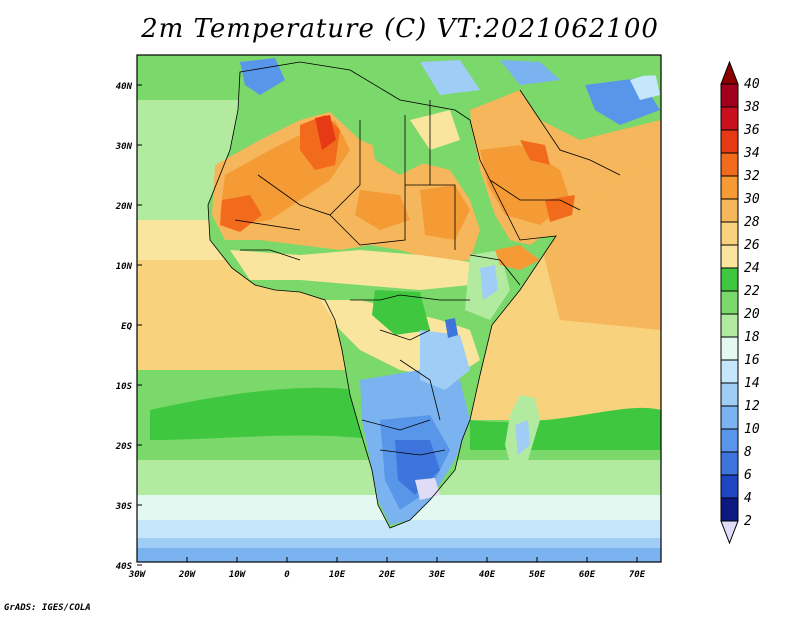  Describe the element at coordinates (752, 360) in the screenshot. I see `colorbar-label: 16` at that location.